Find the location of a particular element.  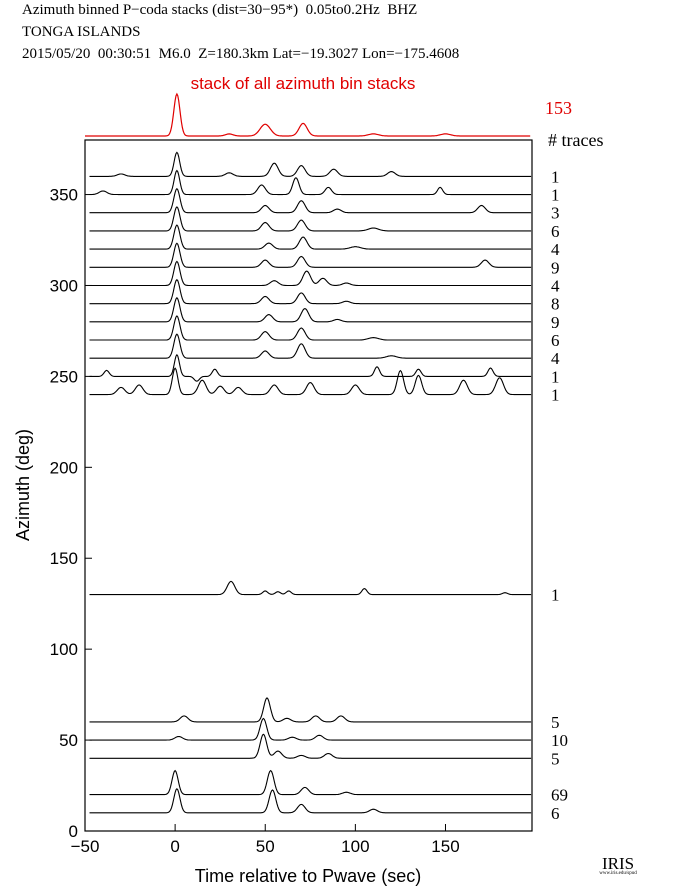

x-axis: −50 0 50 100 150 is located at coordinates (265, 840).